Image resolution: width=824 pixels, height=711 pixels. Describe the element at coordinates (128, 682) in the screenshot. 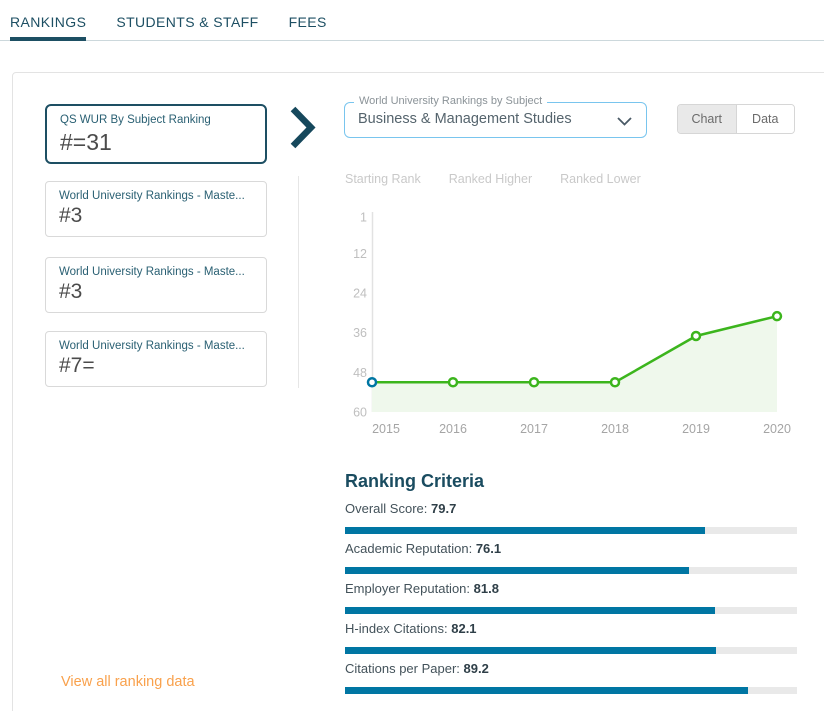

I see `view-all-ranking-data-link: View all ranking data` at that location.